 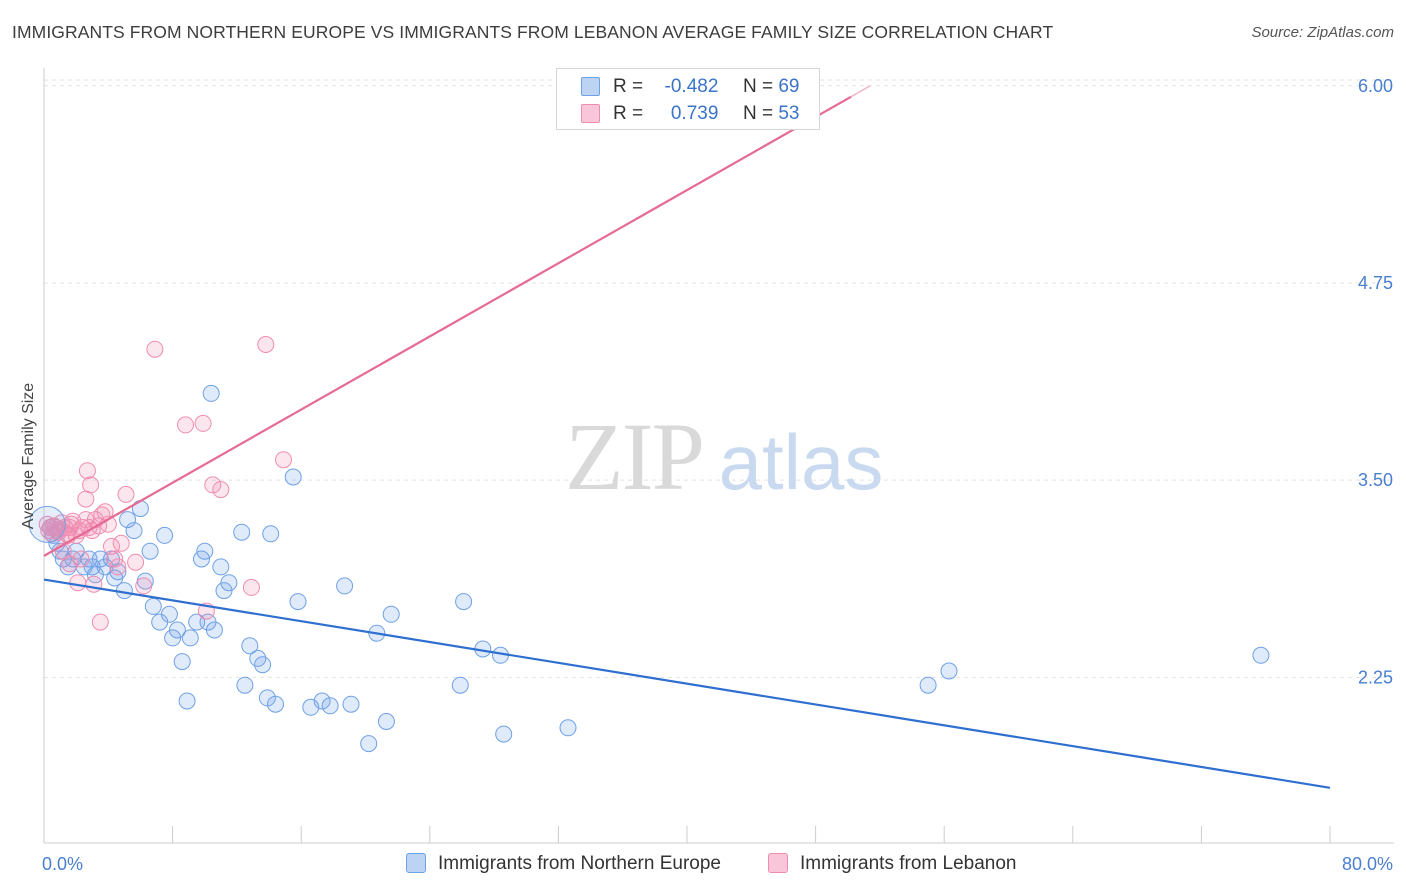 What do you see at coordinates (789, 86) in the screenshot?
I see `legend-n-value: 69` at bounding box center [789, 86].